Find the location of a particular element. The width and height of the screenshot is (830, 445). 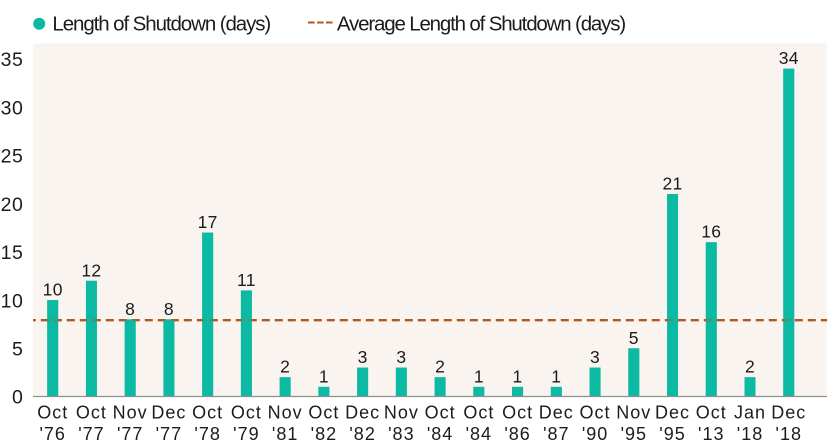

svg-text: '13 is located at coordinates (711, 434).